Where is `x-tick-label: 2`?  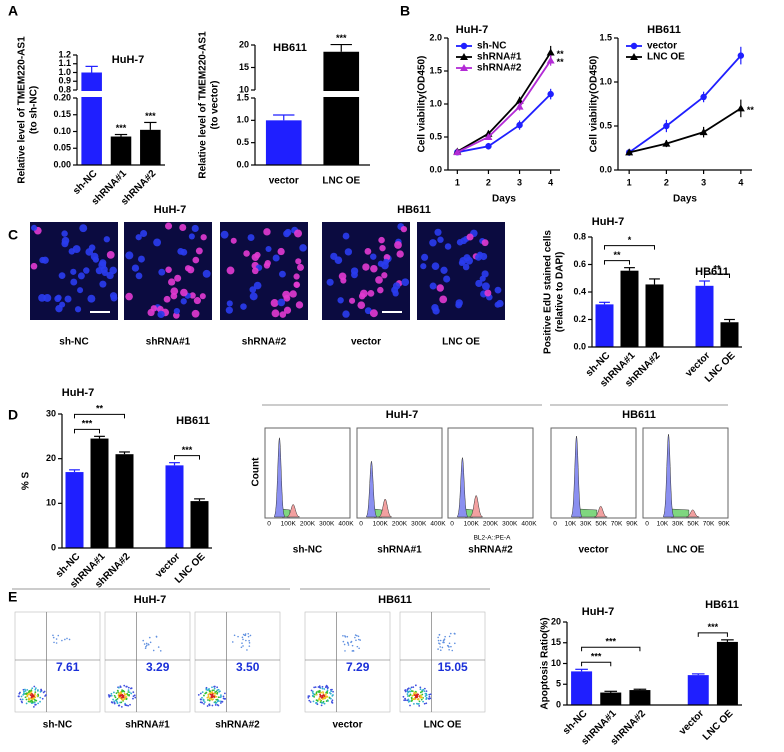 x-tick-label: 2 is located at coordinates (666, 182).